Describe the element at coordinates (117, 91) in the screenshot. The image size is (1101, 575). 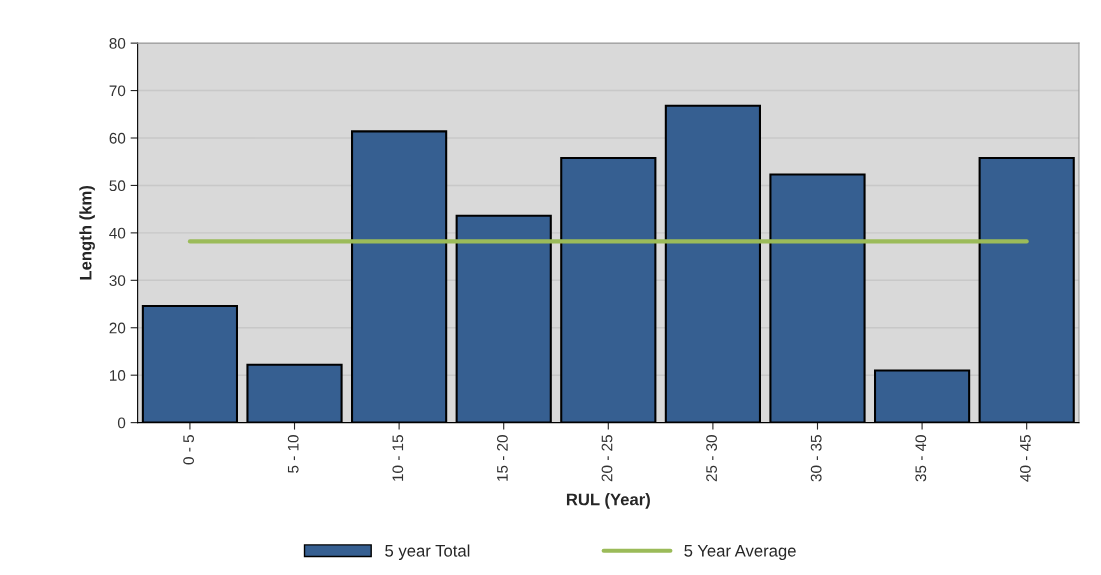
I see `y-tick-label: 70` at that location.